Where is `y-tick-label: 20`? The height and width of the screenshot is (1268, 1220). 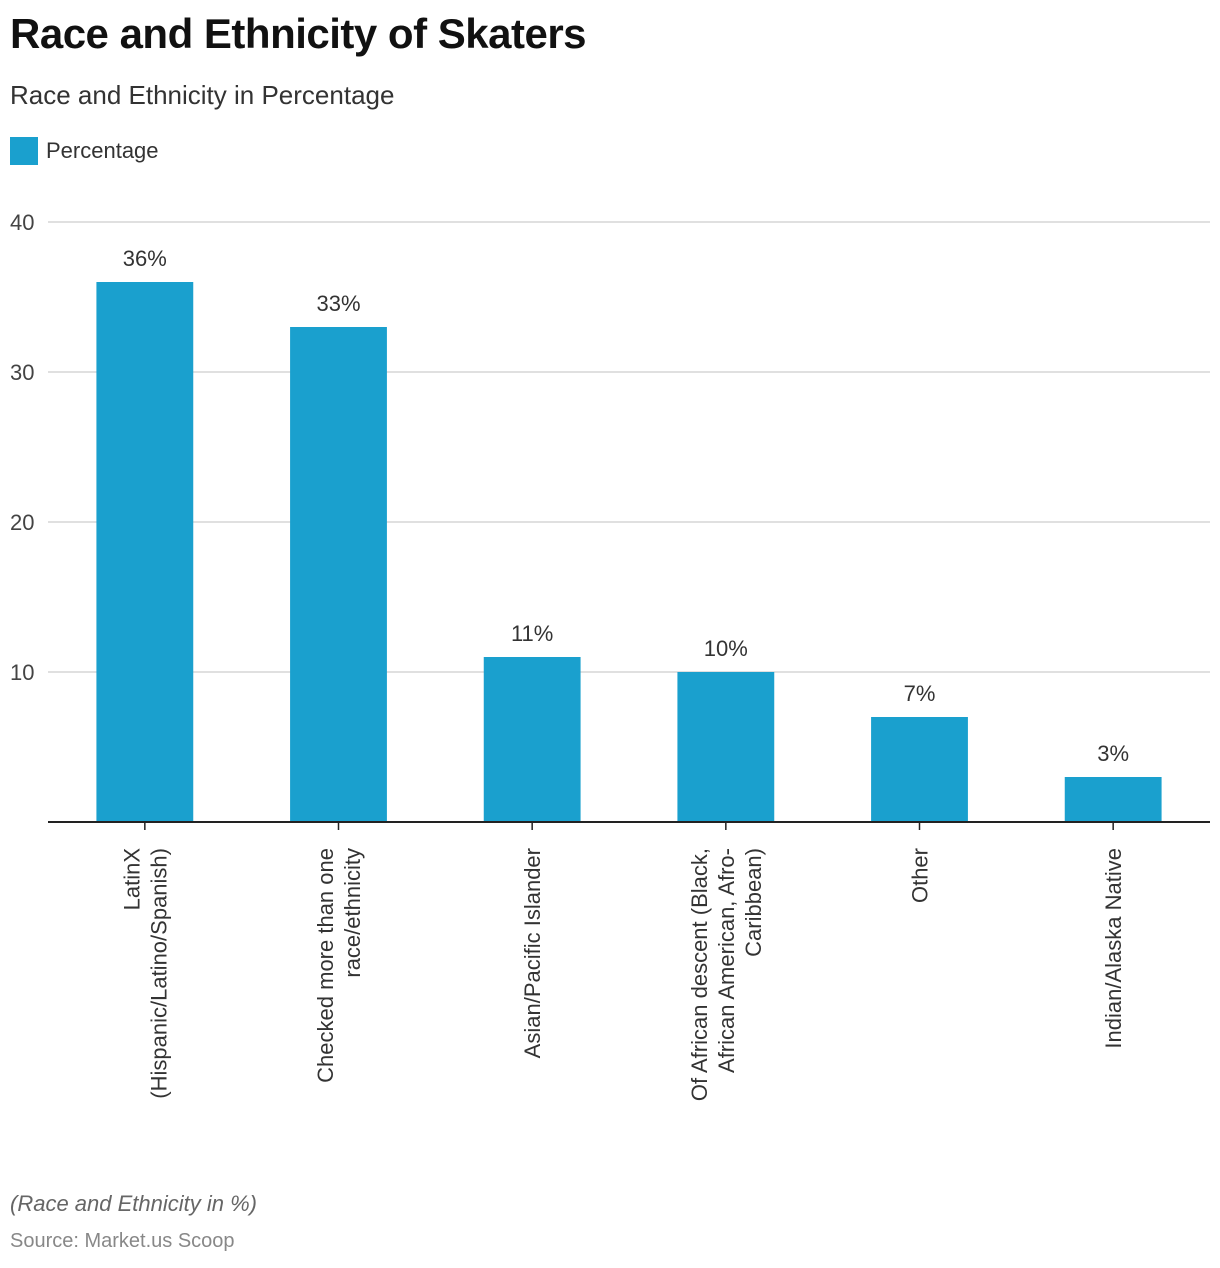
y-tick-label: 20 is located at coordinates (22, 522).